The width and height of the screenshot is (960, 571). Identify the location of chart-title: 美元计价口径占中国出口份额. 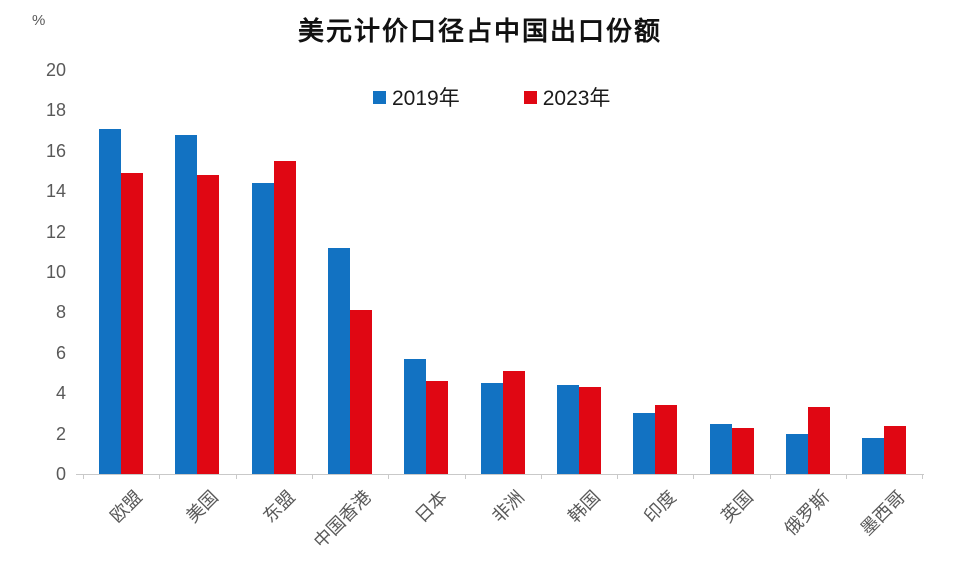
(479, 31).